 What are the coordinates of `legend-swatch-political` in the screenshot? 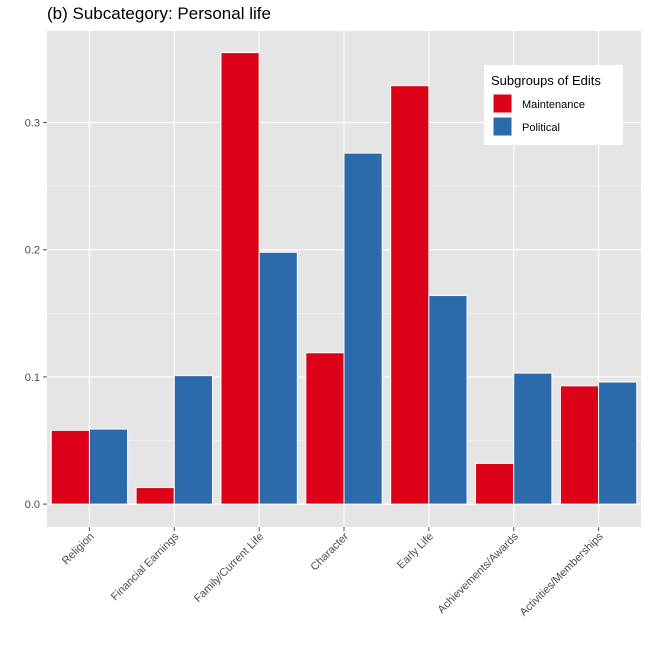 It's located at (502, 126).